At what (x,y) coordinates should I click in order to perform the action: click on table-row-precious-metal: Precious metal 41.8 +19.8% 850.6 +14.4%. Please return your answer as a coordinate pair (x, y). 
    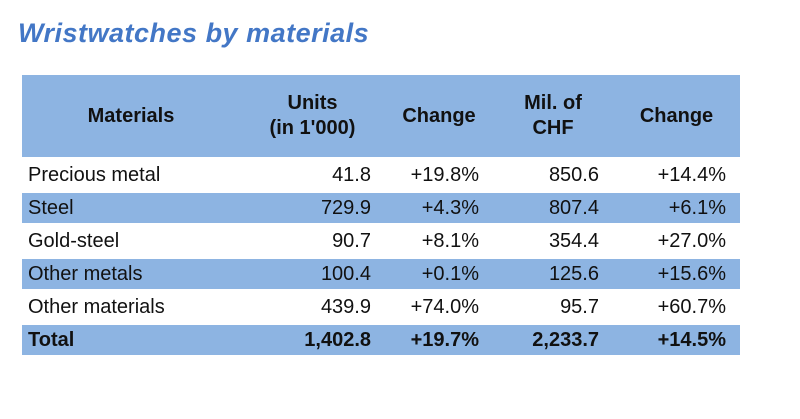
    Looking at the image, I should click on (381, 173).